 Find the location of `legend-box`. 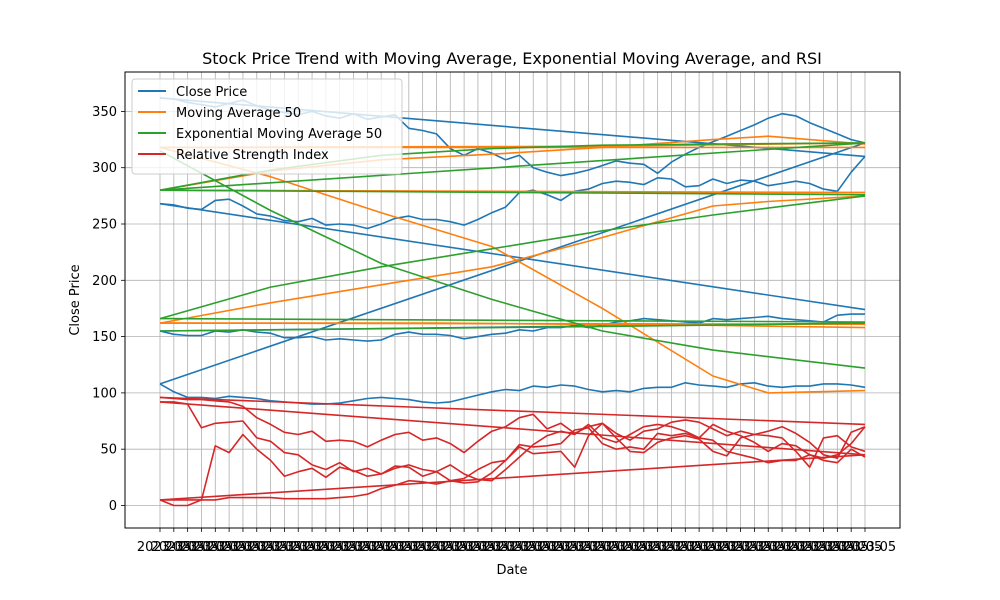

legend-box is located at coordinates (267, 126).